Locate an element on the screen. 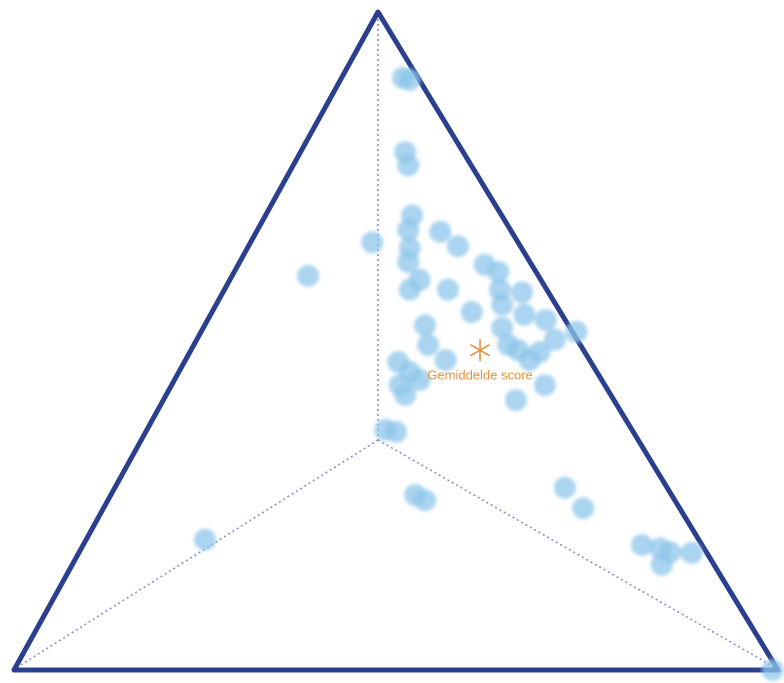  mean-stroke is located at coordinates (480, 350).